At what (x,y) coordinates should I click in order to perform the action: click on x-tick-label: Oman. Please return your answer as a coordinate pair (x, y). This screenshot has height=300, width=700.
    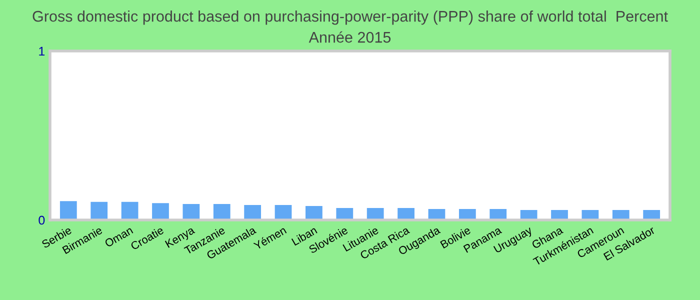
    Looking at the image, I should click on (119, 237).